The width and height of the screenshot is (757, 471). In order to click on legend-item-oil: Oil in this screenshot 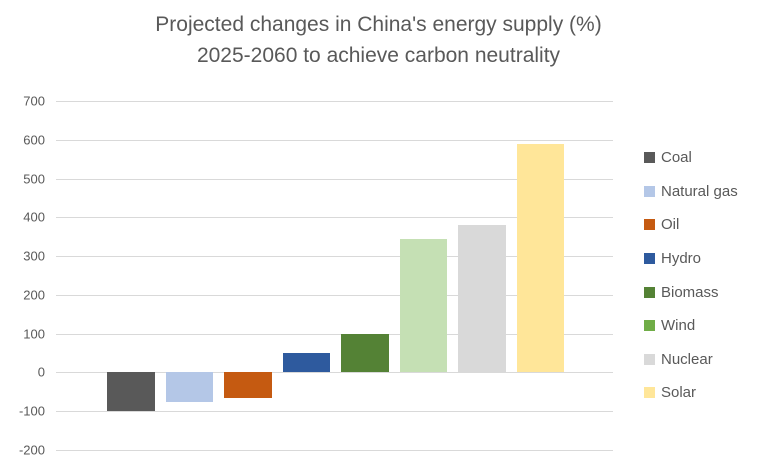, I will do `click(691, 225)`.